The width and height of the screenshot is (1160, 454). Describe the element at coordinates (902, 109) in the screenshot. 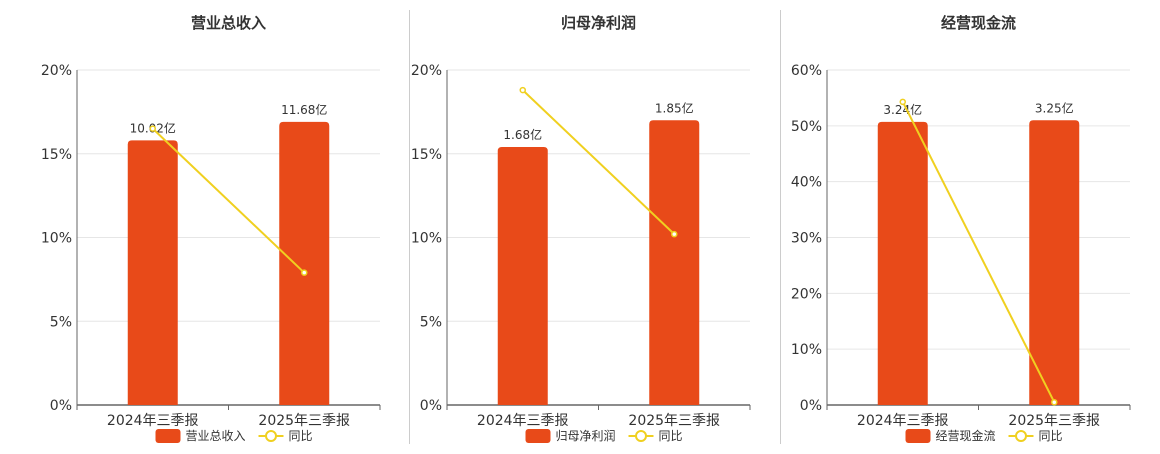

I see `bar-value-label: 3.24亿` at that location.